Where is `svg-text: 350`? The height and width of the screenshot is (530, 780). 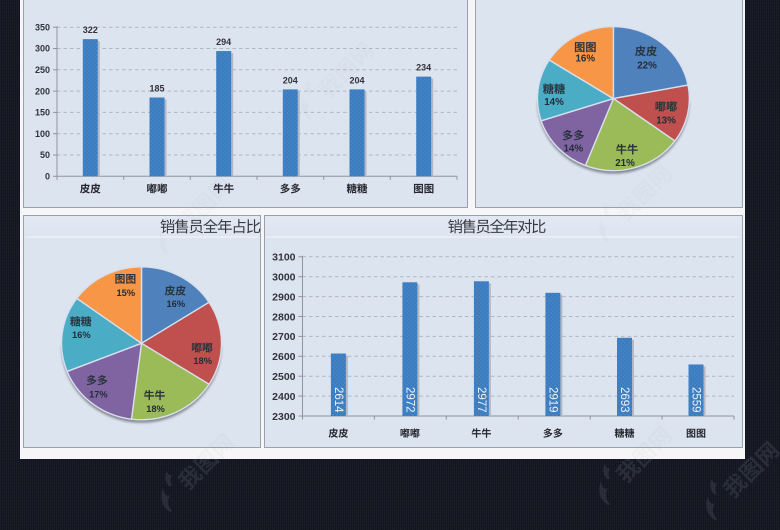 svg-text: 350 is located at coordinates (42, 27).